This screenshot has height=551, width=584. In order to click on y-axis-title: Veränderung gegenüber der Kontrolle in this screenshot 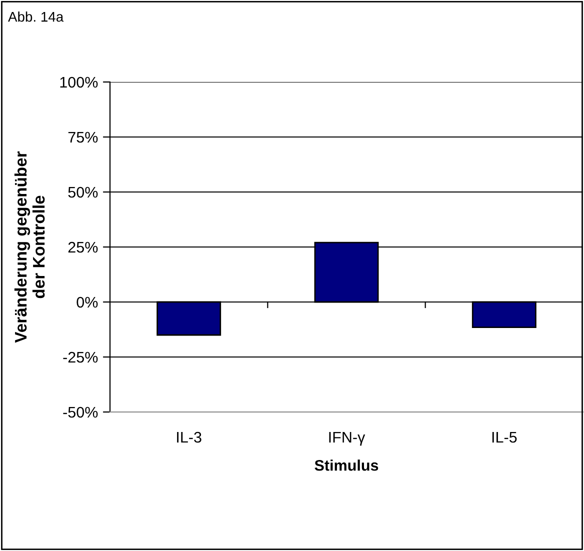, I will do `click(29, 247)`.